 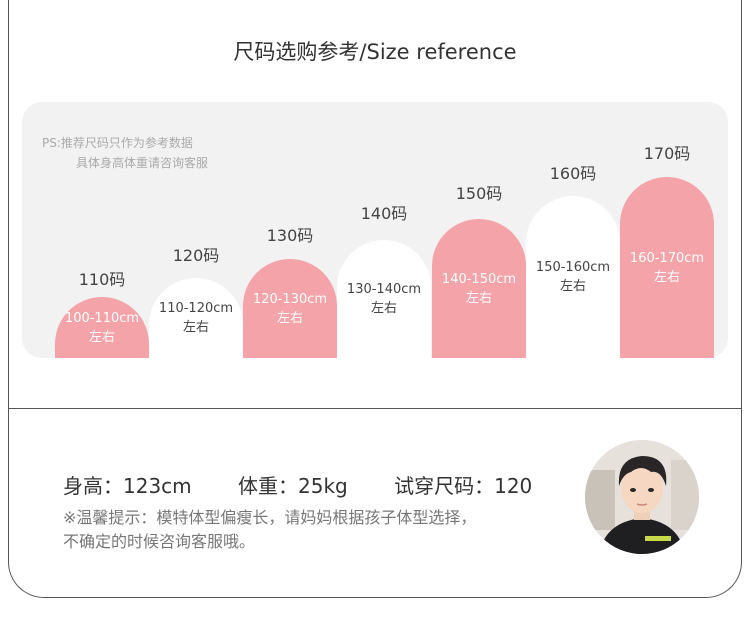 I want to click on size-label-120: 120码, so click(x=196, y=255).